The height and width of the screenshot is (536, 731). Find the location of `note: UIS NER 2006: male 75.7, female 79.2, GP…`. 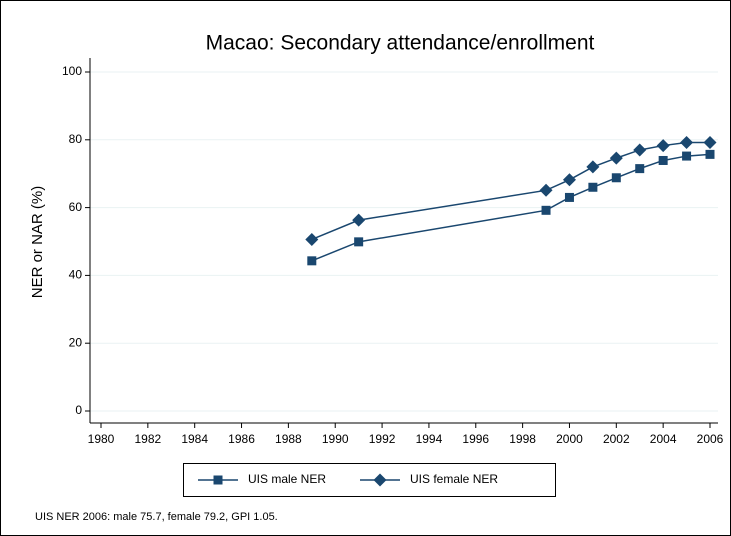

note: UIS NER 2006: male 75.7, female 79.2, GP… is located at coordinates (156, 517).